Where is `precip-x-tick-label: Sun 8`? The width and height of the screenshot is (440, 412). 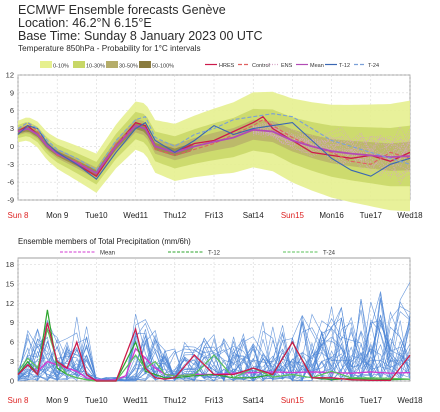
precip-x-tick-label: Sun 8 is located at coordinates (18, 400).